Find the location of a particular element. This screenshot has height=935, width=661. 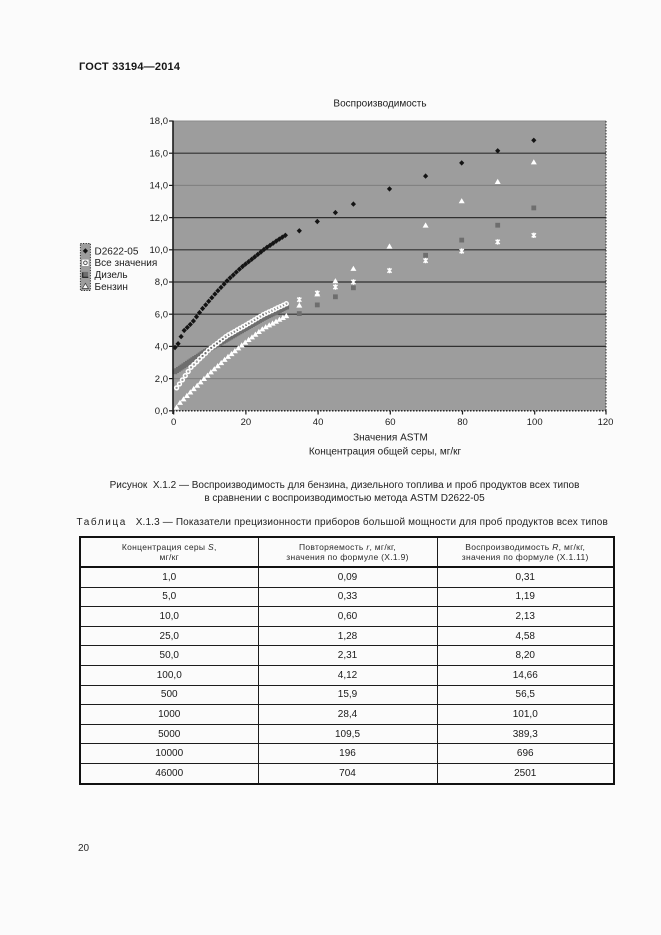

svg-text: 80 is located at coordinates (462, 422).